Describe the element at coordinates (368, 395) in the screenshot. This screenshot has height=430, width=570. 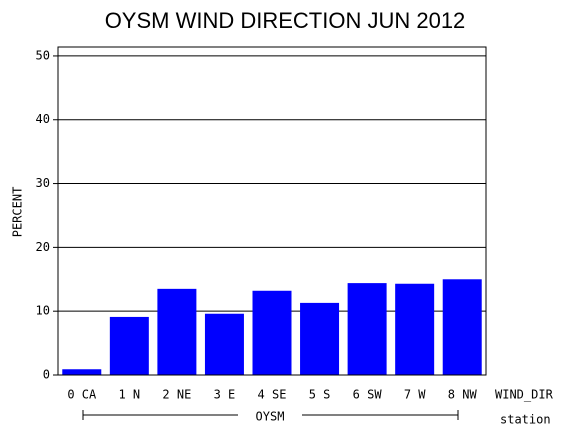
I see `x-tick-label: 6 SW` at that location.